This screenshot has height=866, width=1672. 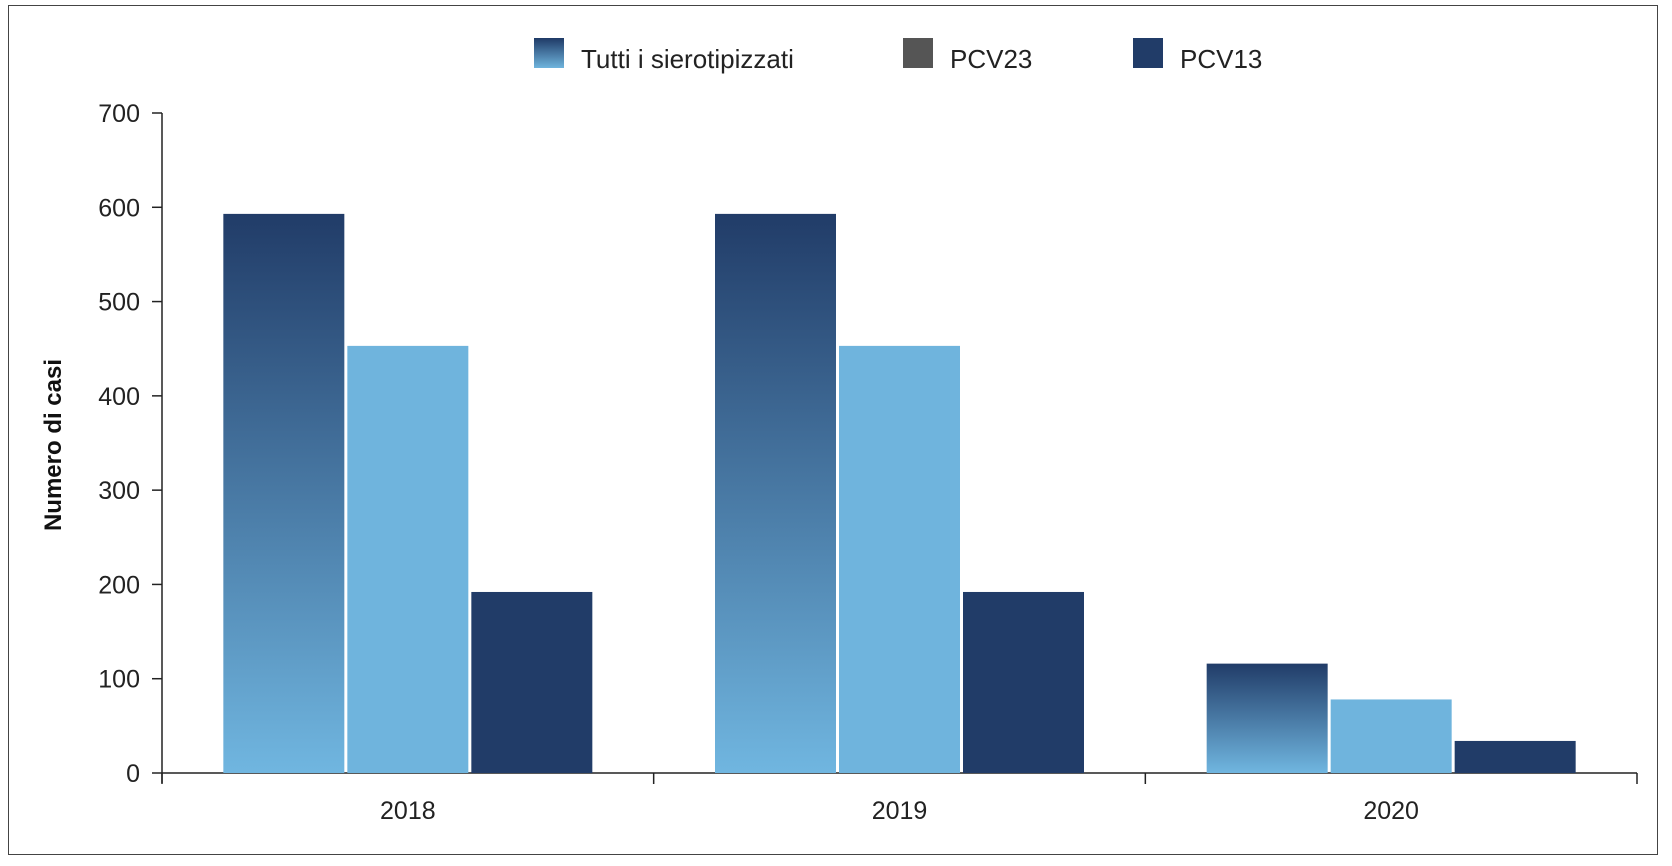 What do you see at coordinates (1221, 59) in the screenshot?
I see `legend-label-pcv13: PCV13` at bounding box center [1221, 59].